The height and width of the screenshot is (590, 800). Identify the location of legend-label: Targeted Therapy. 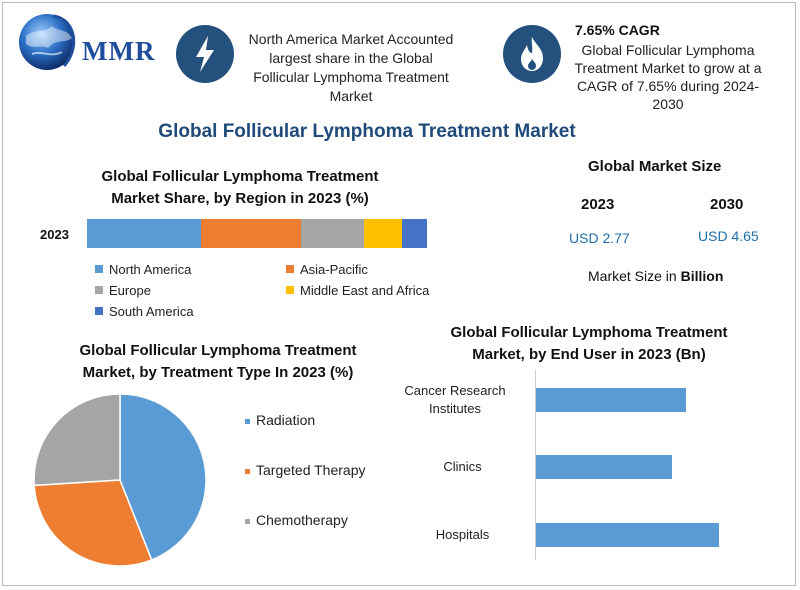
(311, 470).